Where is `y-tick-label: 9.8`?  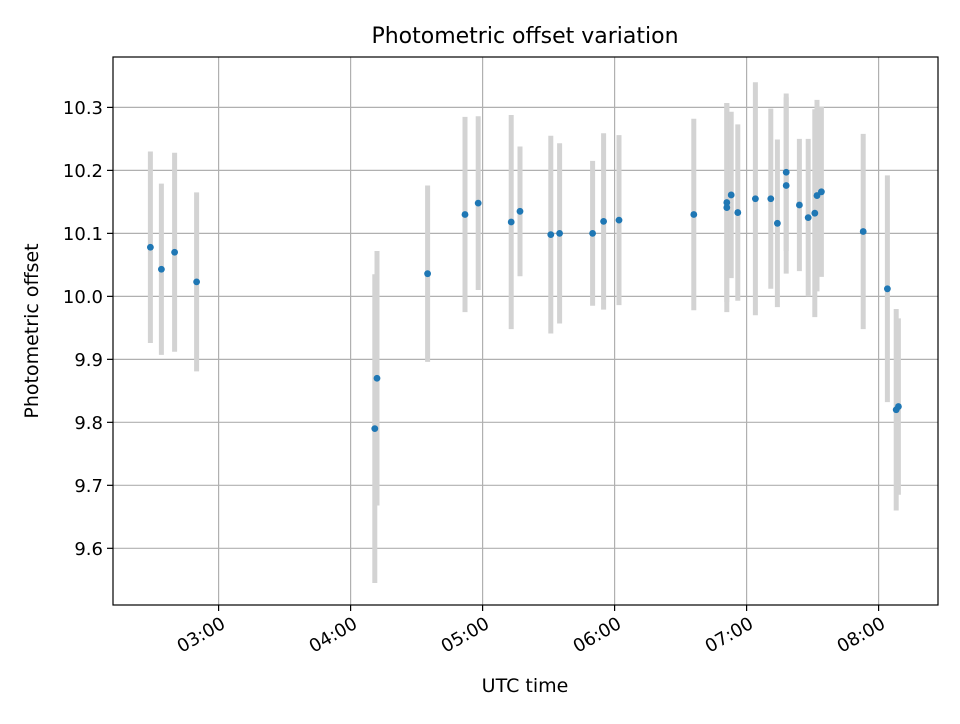
y-tick-label: 9.8 is located at coordinates (88, 423).